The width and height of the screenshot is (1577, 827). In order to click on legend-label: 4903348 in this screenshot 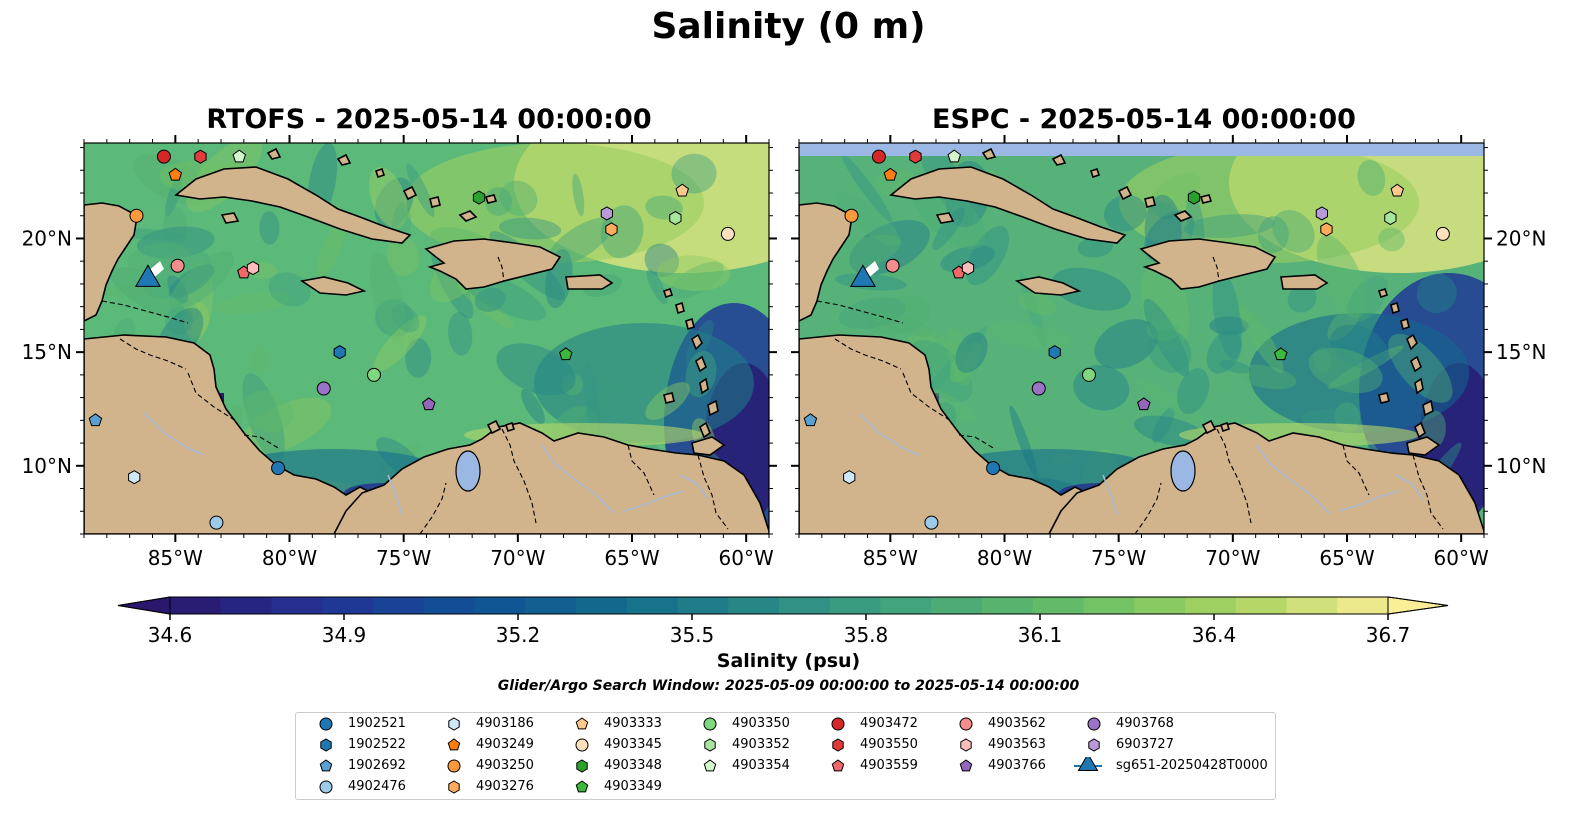, I will do `click(633, 765)`.